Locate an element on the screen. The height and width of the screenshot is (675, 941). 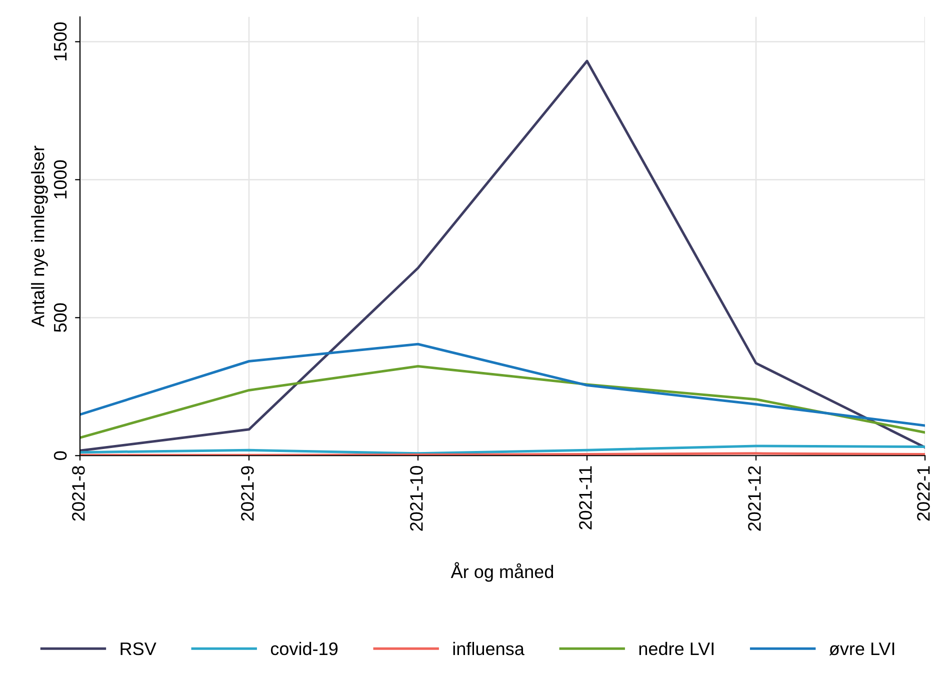
legend-label: covid-19 is located at coordinates (304, 649).